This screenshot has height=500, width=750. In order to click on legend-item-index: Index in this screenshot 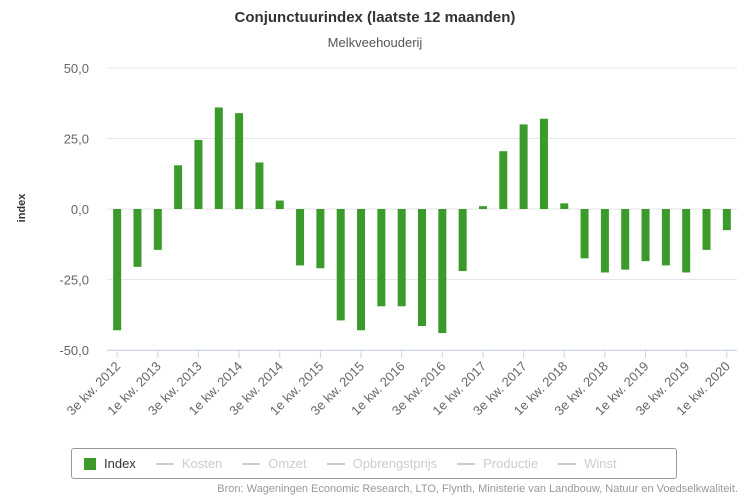, I will do `click(110, 463)`.